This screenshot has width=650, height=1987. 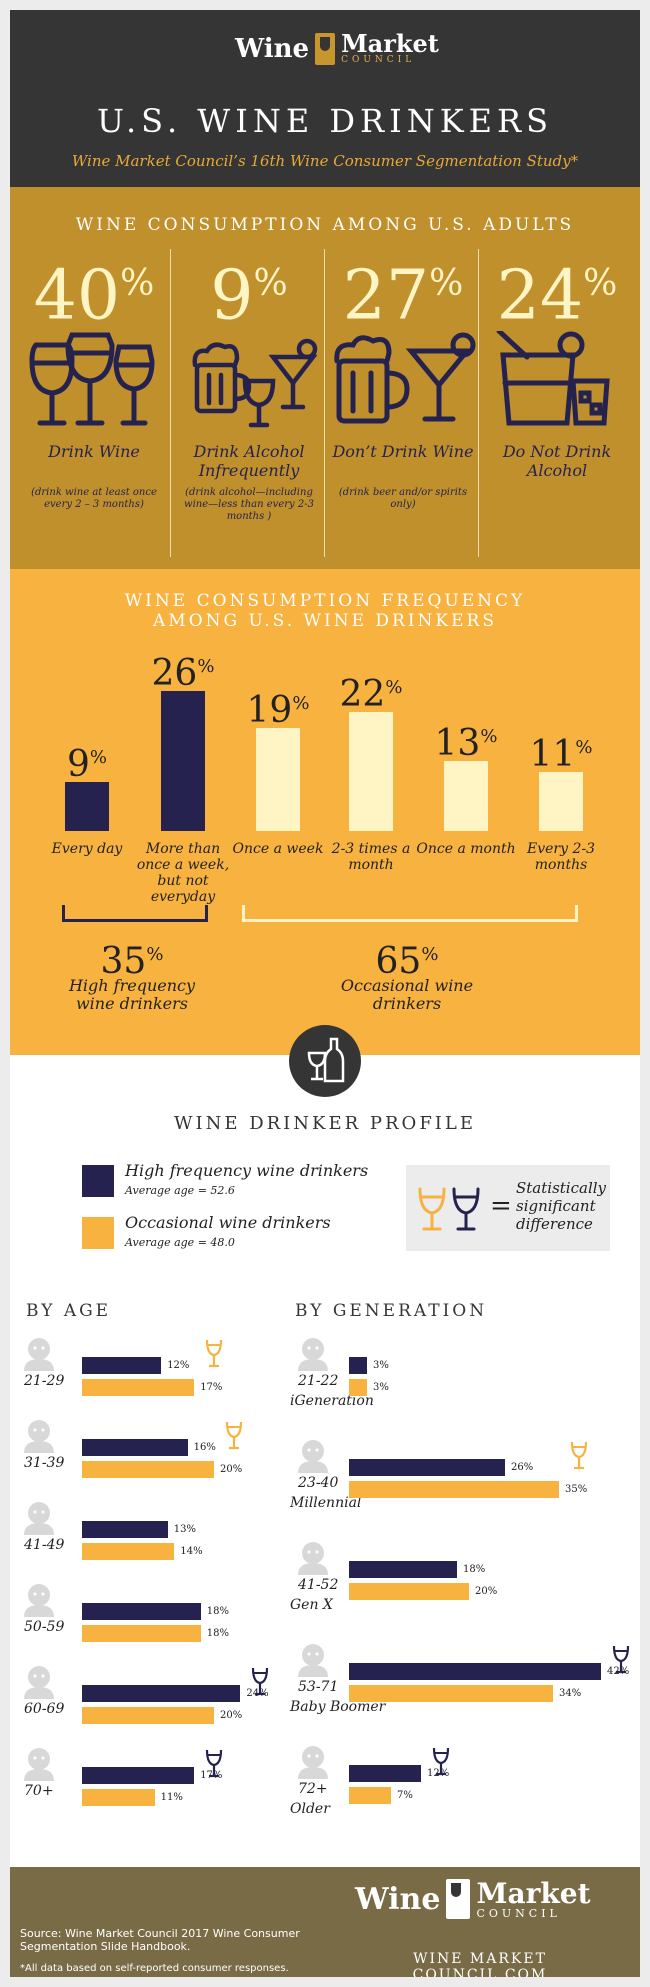 I want to click on legend-swatch-occasional, so click(x=98, y=1233).